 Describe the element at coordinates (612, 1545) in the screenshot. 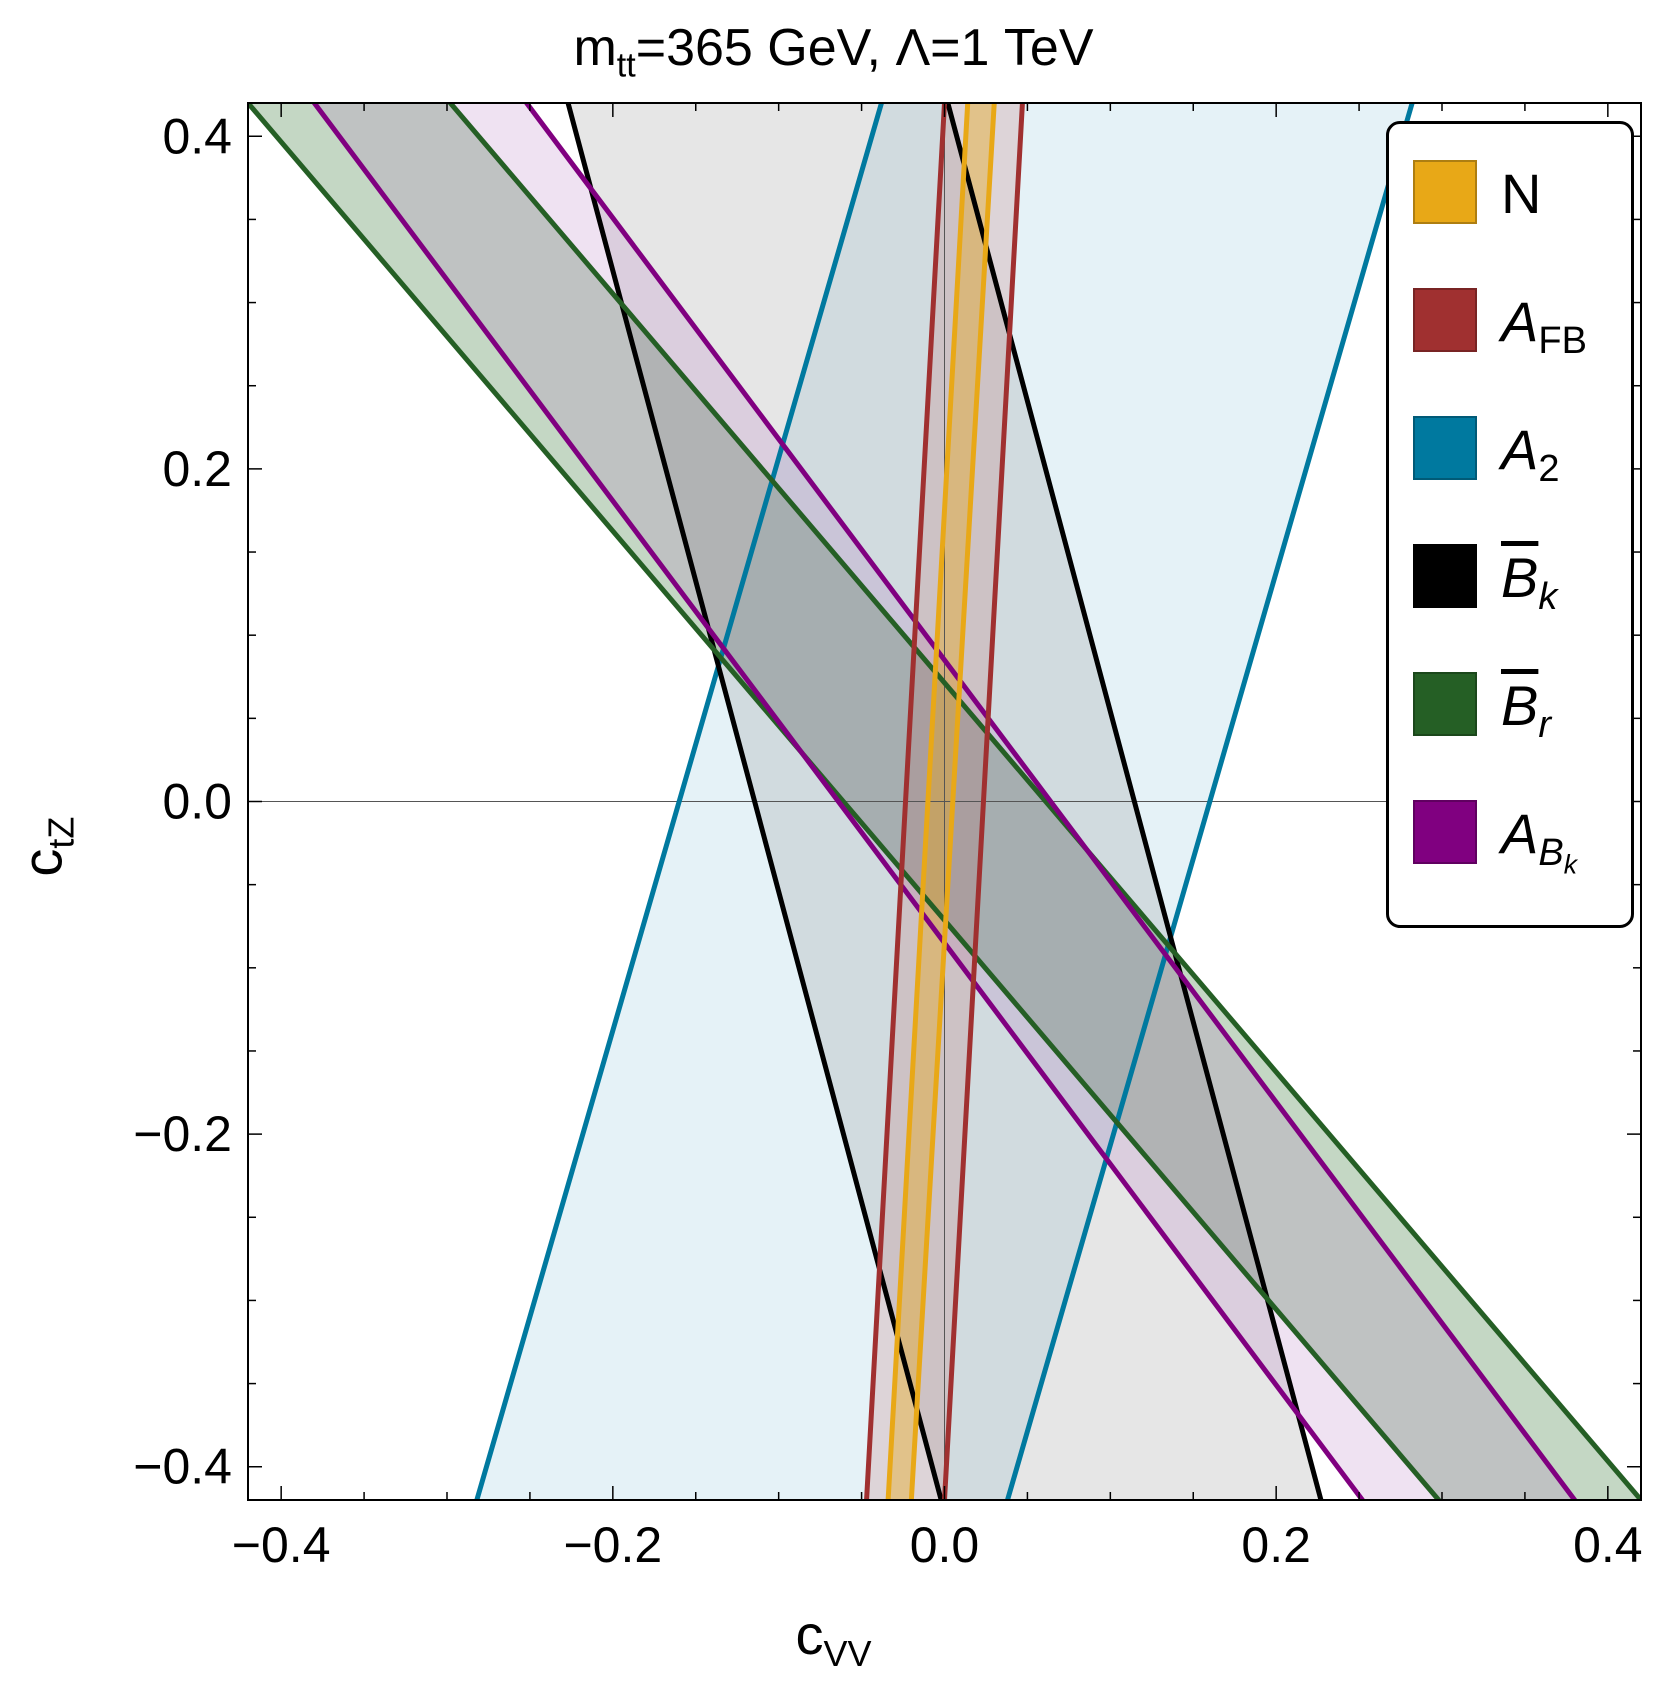

I see `x-tick-label: −0.2` at that location.